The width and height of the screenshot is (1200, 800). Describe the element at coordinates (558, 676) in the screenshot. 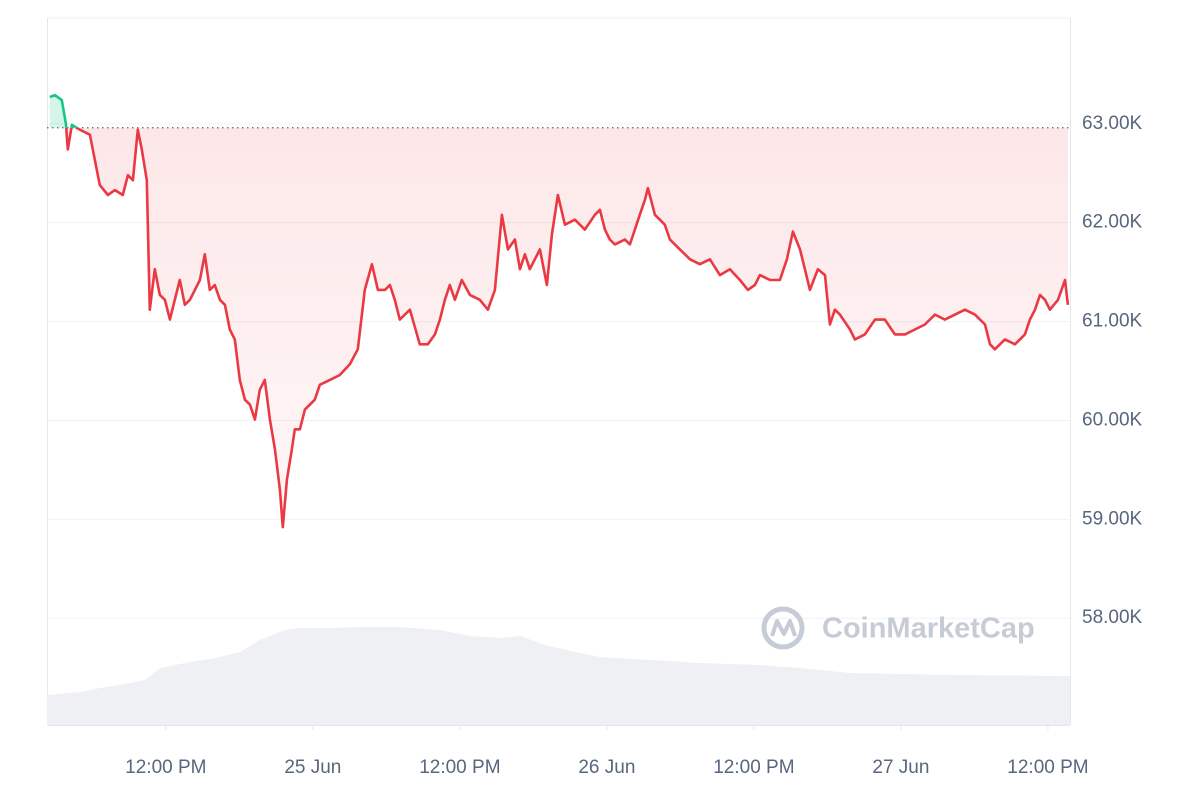

I see `volume-area` at that location.